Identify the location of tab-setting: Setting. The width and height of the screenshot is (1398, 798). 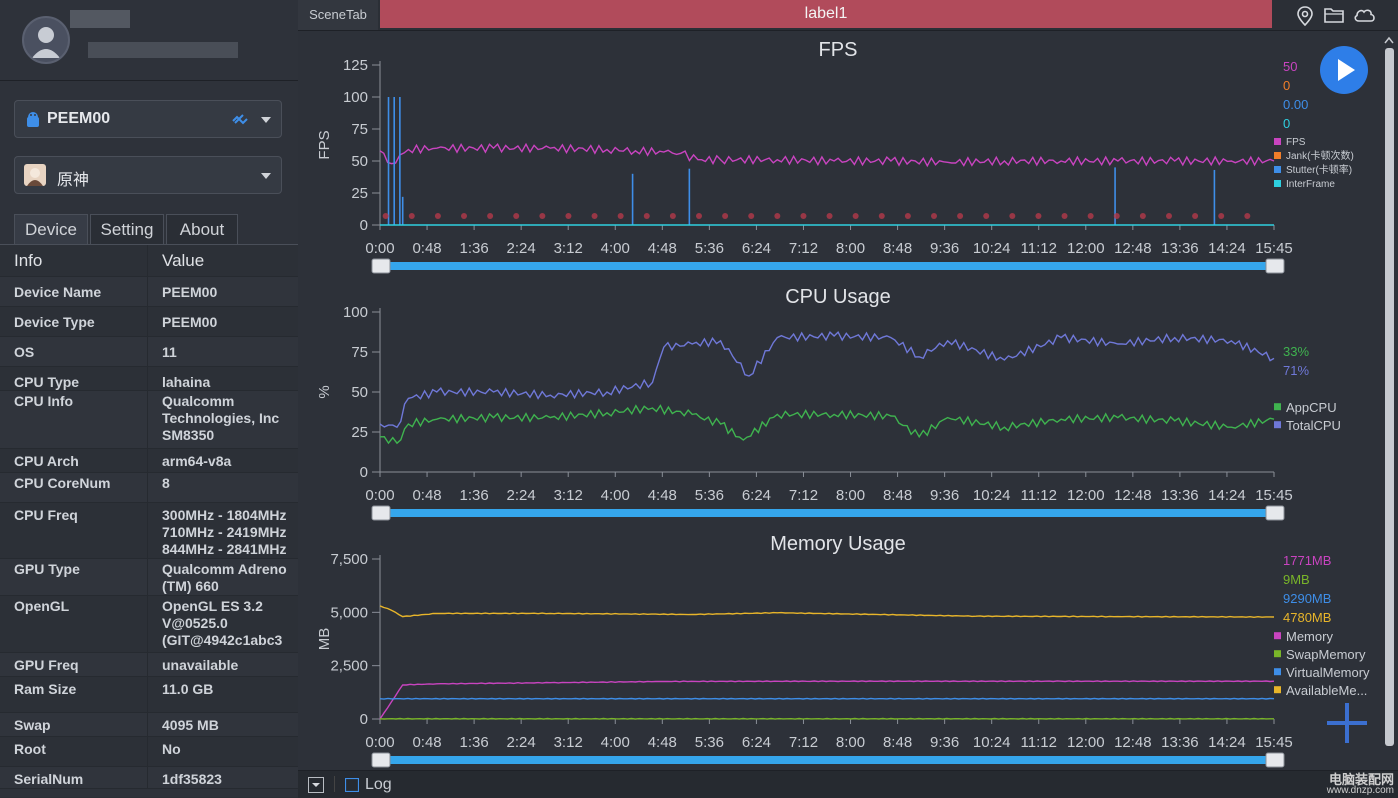
(127, 229).